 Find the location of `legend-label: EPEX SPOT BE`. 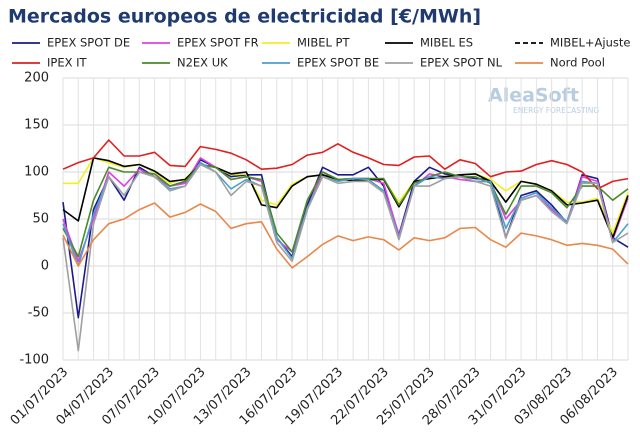

legend-label: EPEX SPOT BE is located at coordinates (338, 63).